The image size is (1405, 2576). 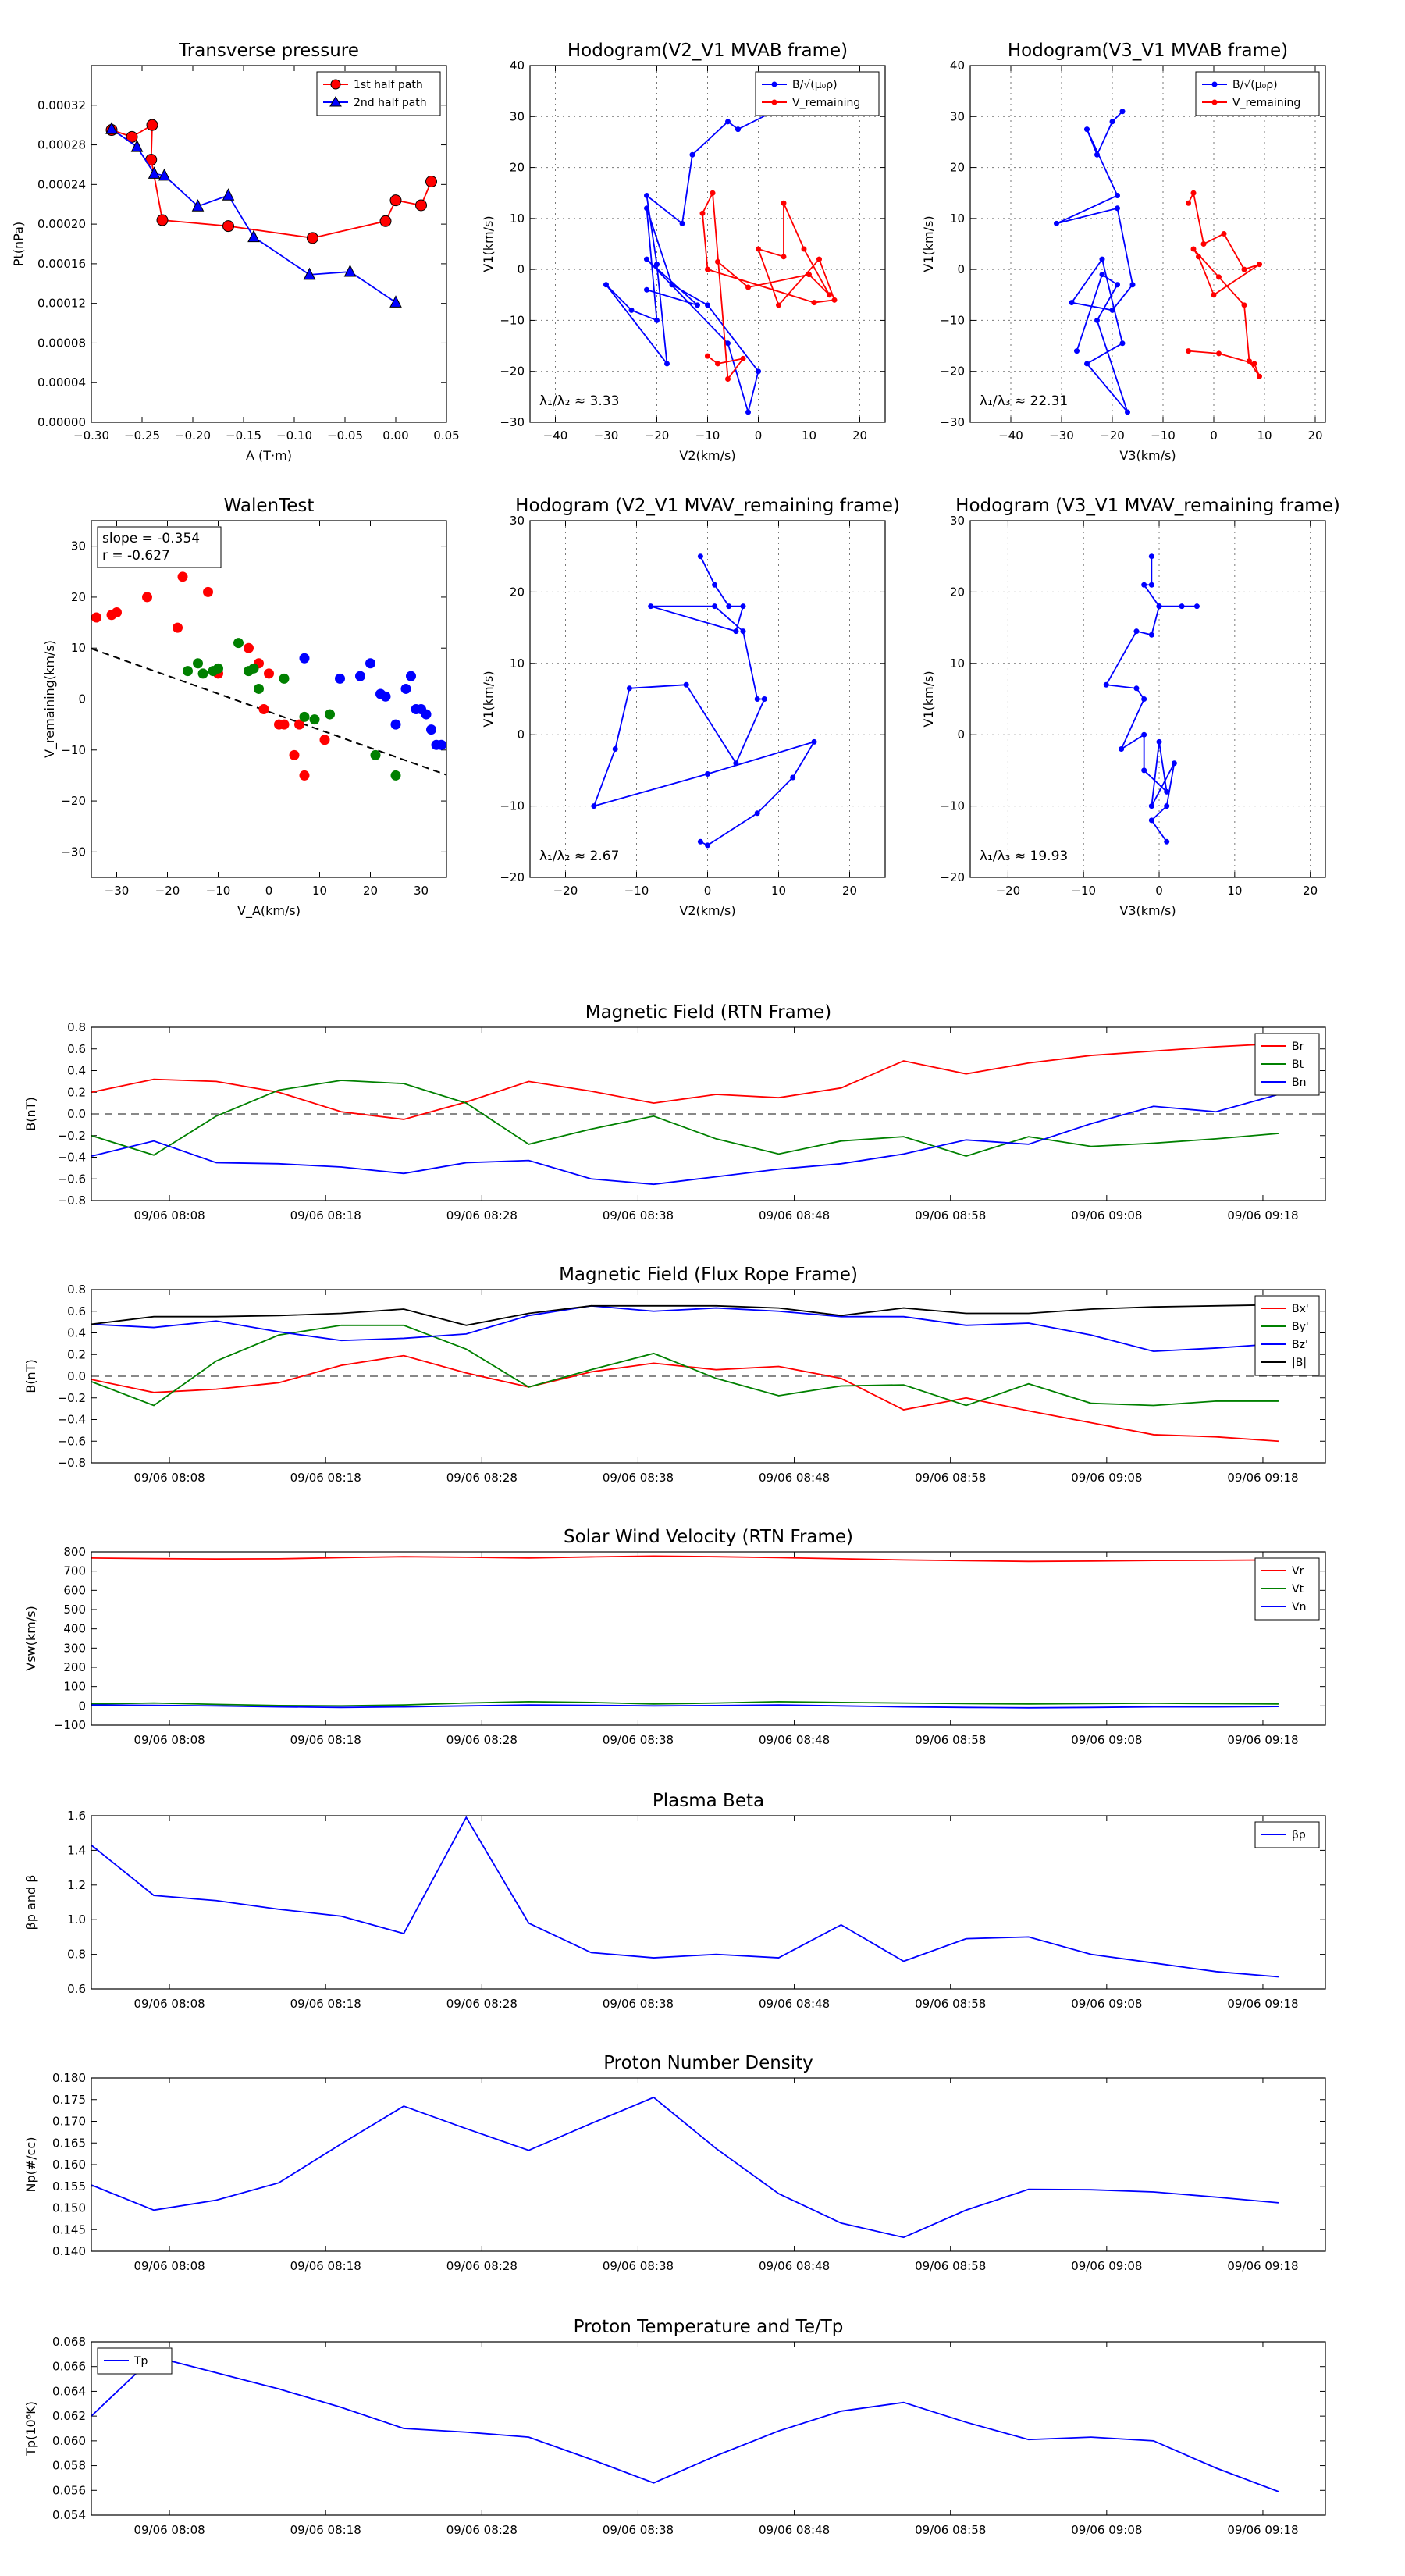 I want to click on x-tick-label: −0.15, so click(x=243, y=436).